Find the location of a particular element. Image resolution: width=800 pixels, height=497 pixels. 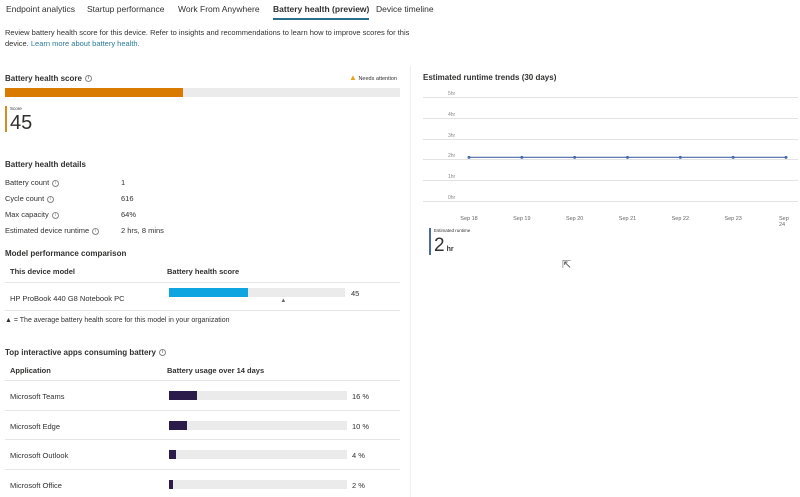

tab-work-from-anywhere: Work From Anywhere is located at coordinates (219, 9).